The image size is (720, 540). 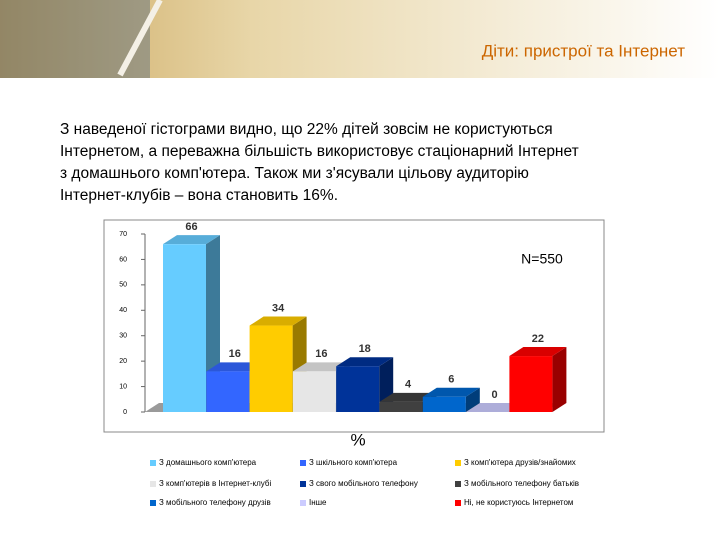 I want to click on y-tick-label: 50, so click(x=123, y=285).